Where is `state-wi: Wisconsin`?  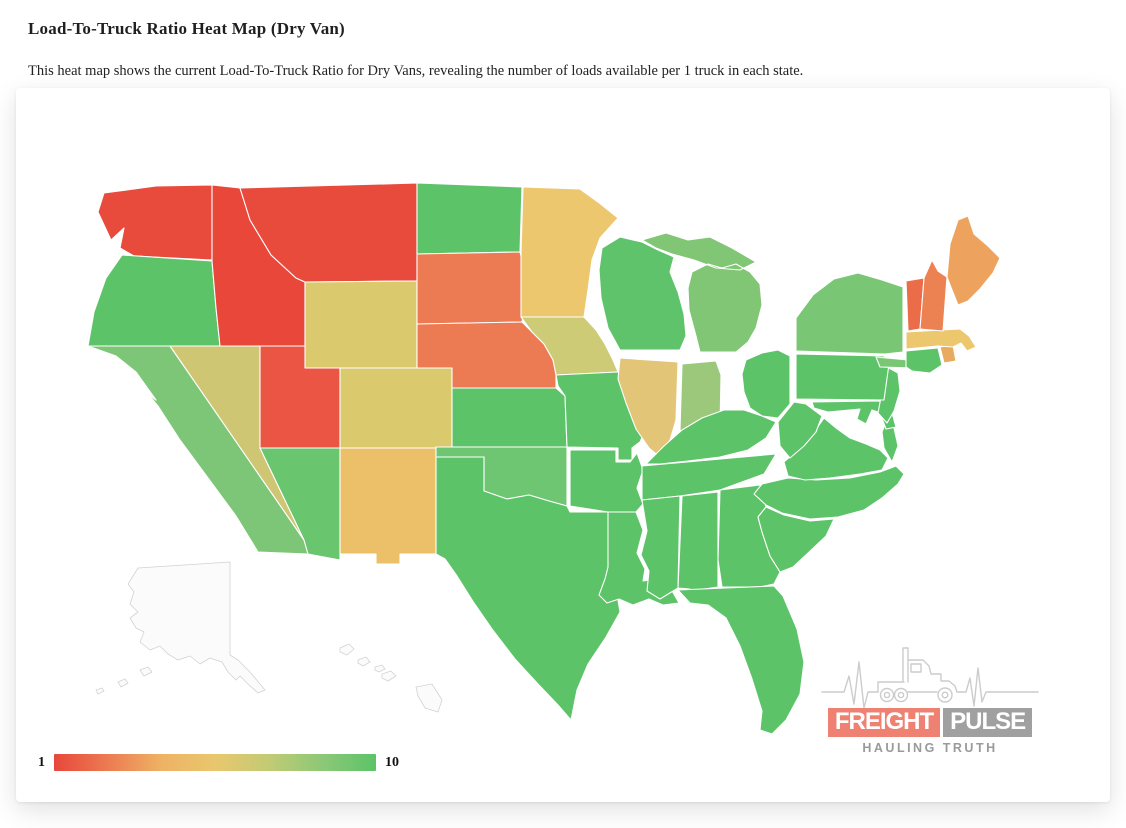
state-wi: Wisconsin is located at coordinates (642, 293).